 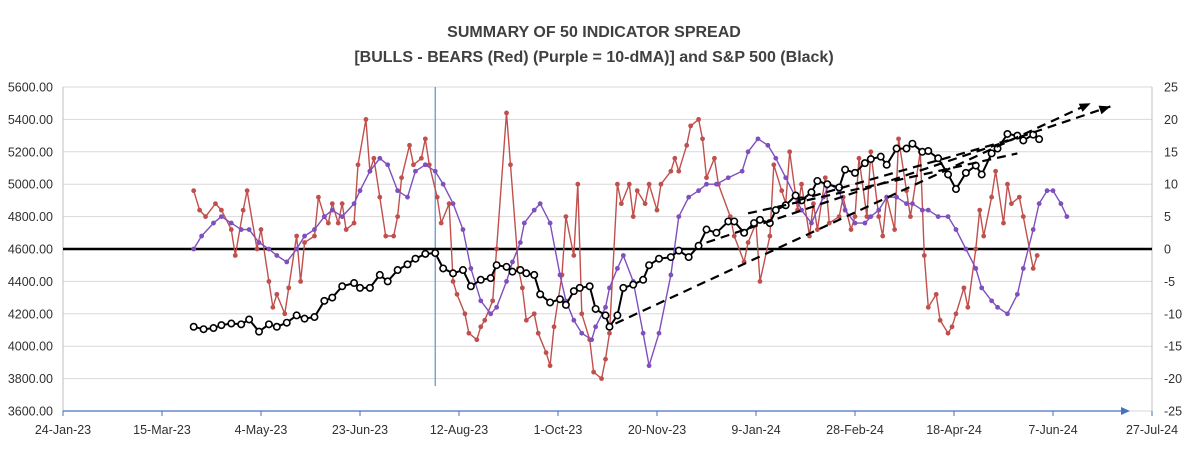 I want to click on x-tick-label: 24-Jan-23, so click(x=63, y=430).